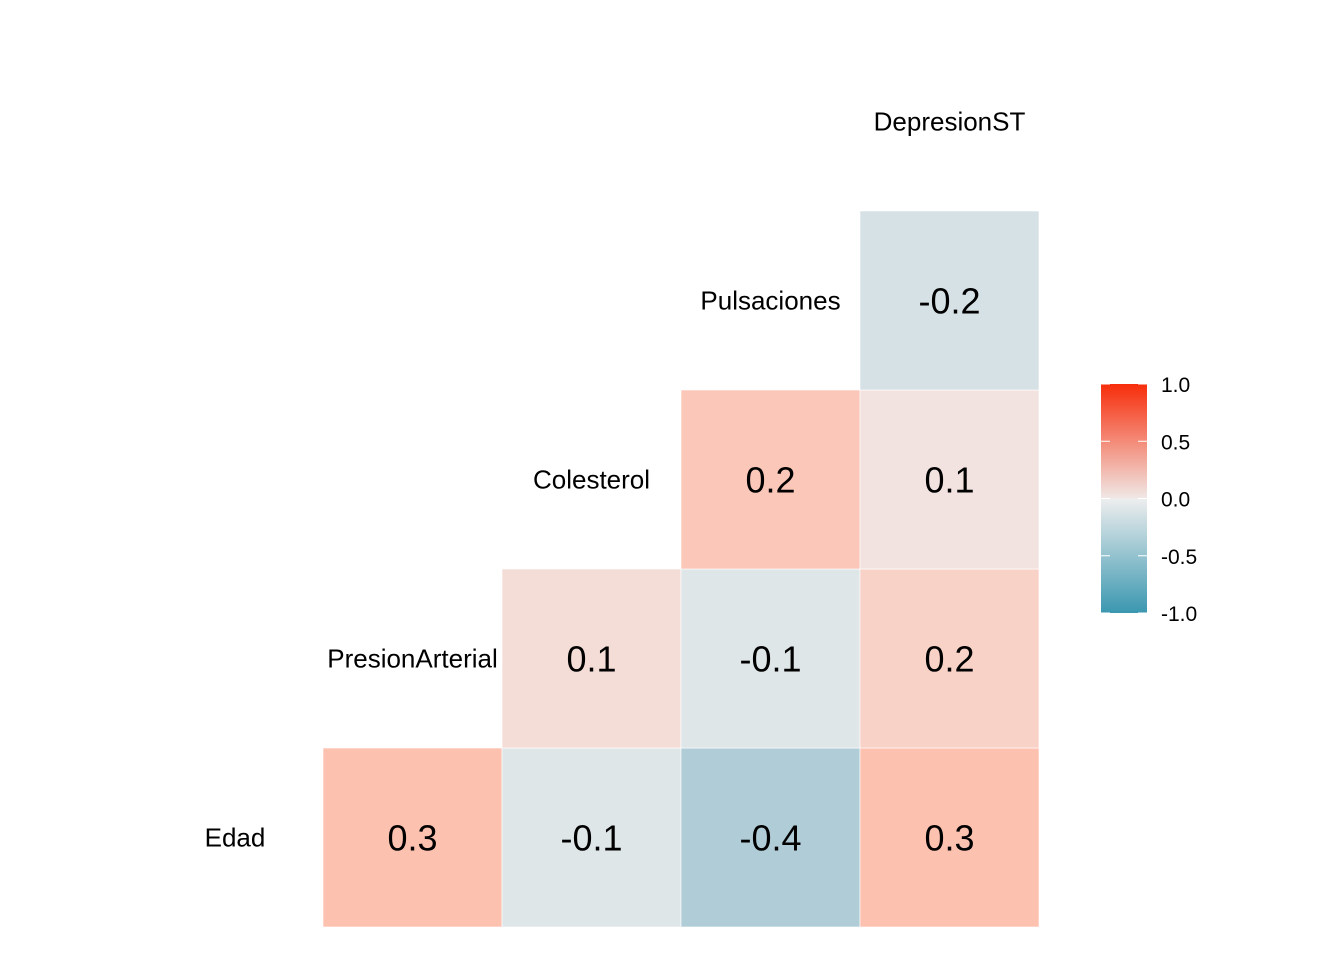 The width and height of the screenshot is (1344, 965). I want to click on legend-tick-label: 0.5, so click(1175, 442).